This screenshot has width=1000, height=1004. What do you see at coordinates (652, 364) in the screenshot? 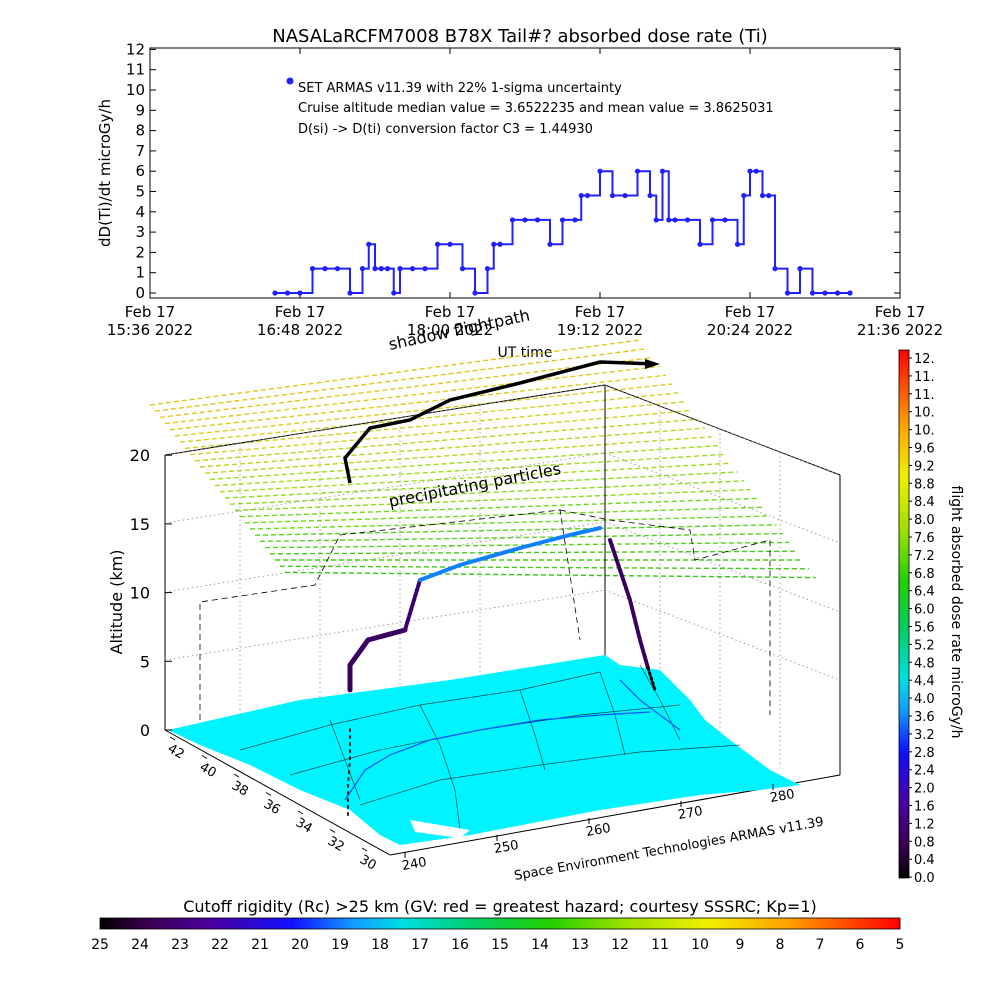
I see `shadow-arrow` at bounding box center [652, 364].